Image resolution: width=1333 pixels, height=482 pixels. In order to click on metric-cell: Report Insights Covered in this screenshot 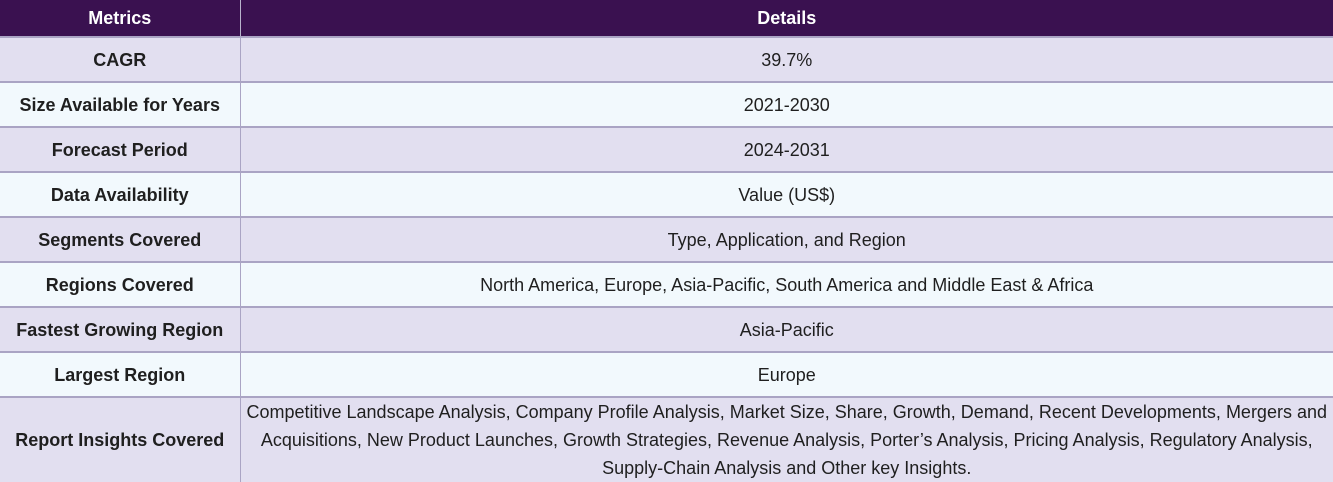, I will do `click(120, 439)`.